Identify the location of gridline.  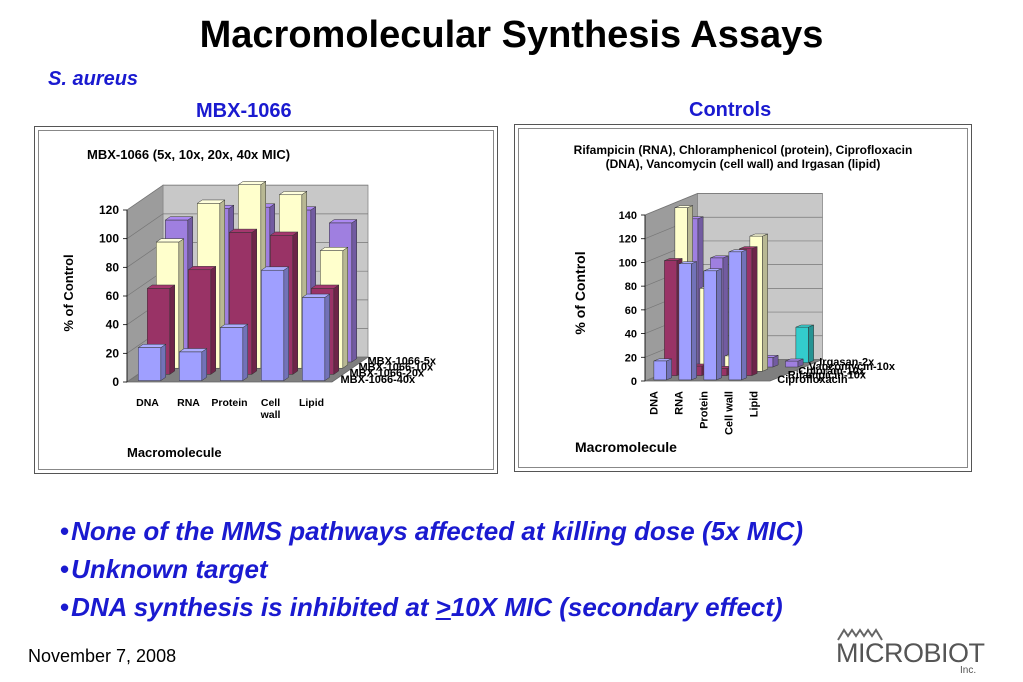
(247, 197).